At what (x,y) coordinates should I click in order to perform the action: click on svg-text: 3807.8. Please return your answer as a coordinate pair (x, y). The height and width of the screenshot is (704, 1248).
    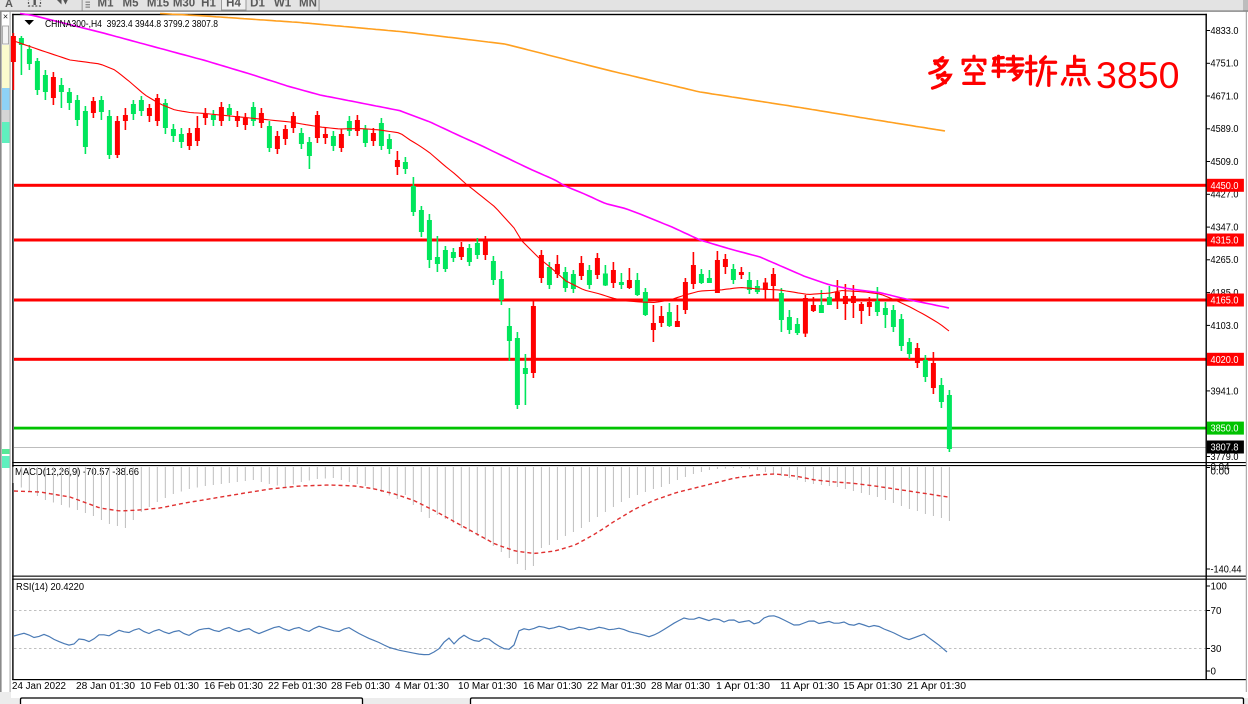
    Looking at the image, I should click on (1225, 448).